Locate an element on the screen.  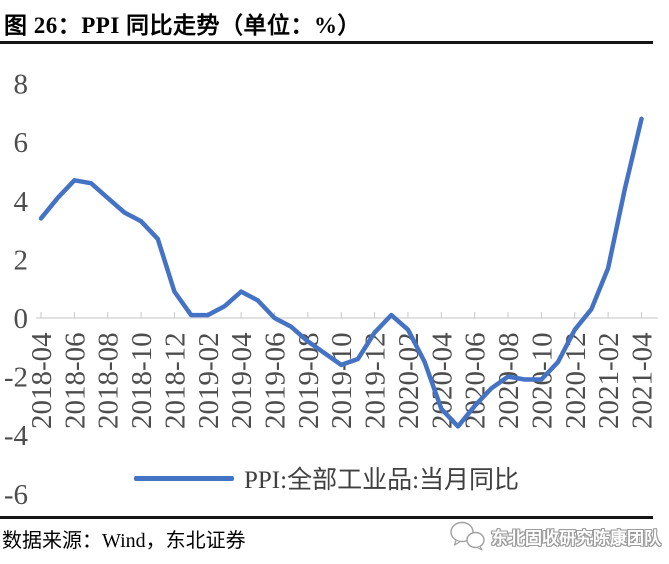
x-axis-label: 2019-02 is located at coordinates (209, 380).